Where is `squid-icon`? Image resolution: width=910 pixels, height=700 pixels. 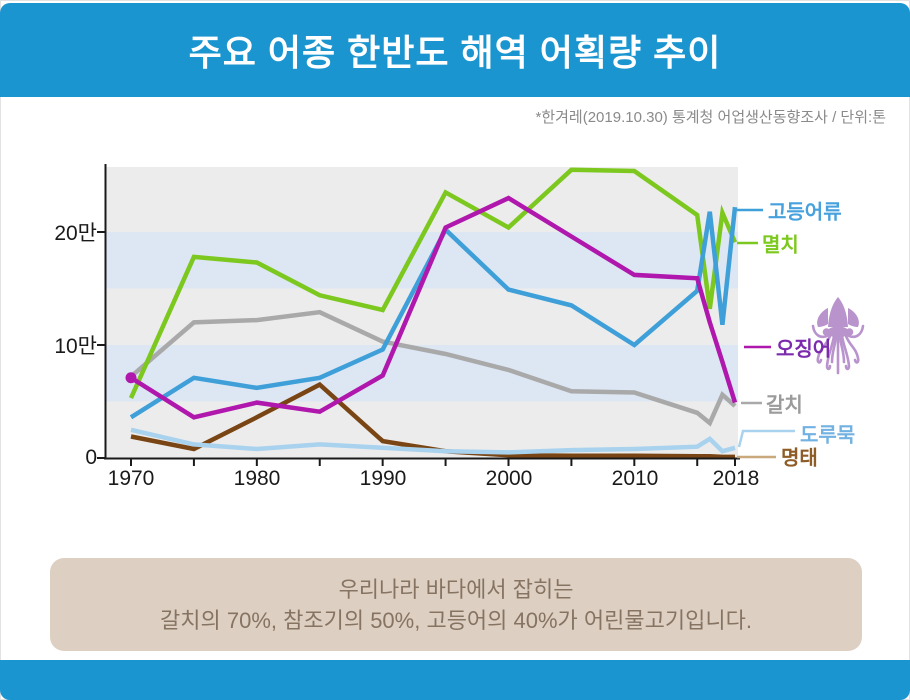 squid-icon is located at coordinates (838, 336).